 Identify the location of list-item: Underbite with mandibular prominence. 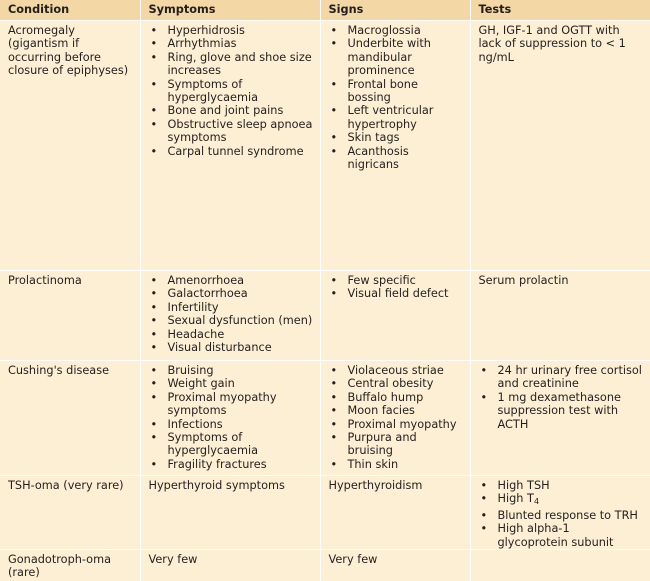
(396, 57).